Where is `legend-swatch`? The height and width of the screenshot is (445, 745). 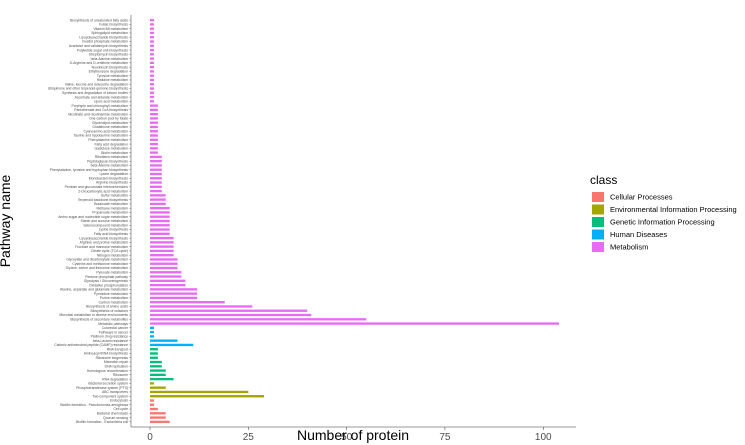 legend-swatch is located at coordinates (598, 197).